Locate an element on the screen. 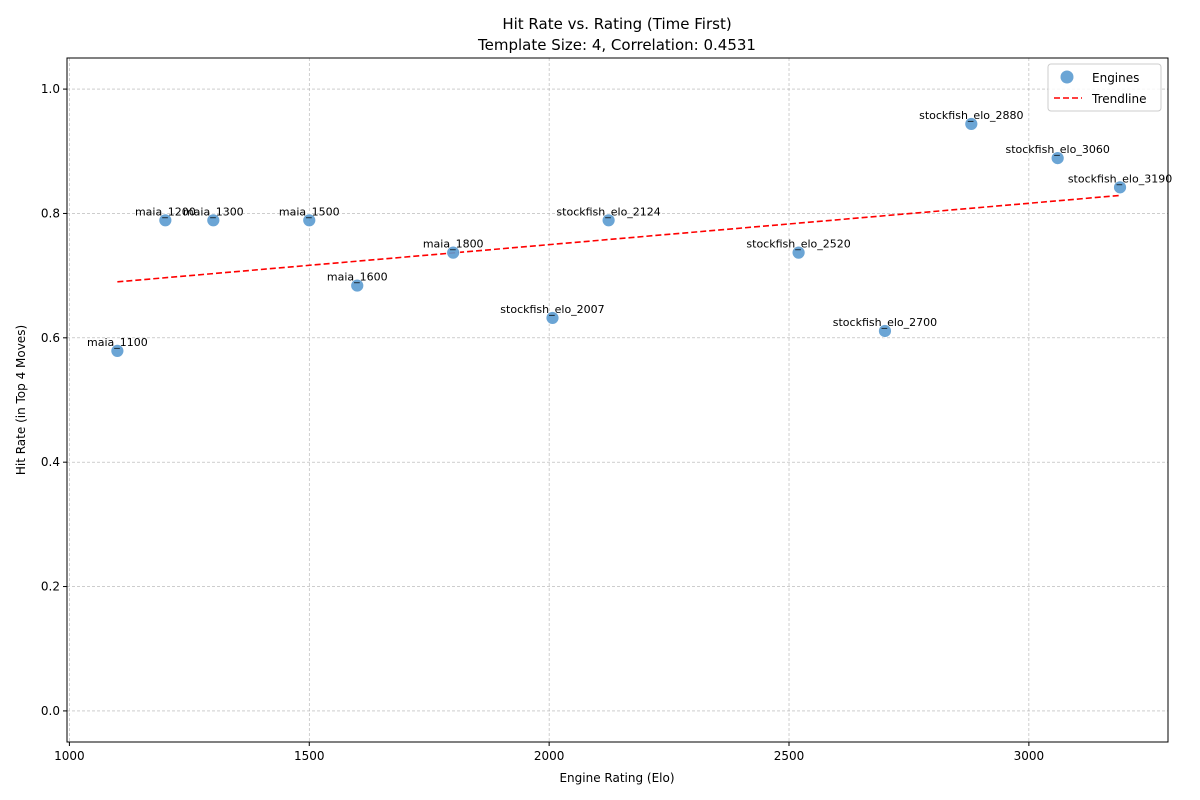 This screenshot has width=1200, height=800. data-point-label: stockfish_elo_2124 is located at coordinates (608, 211).